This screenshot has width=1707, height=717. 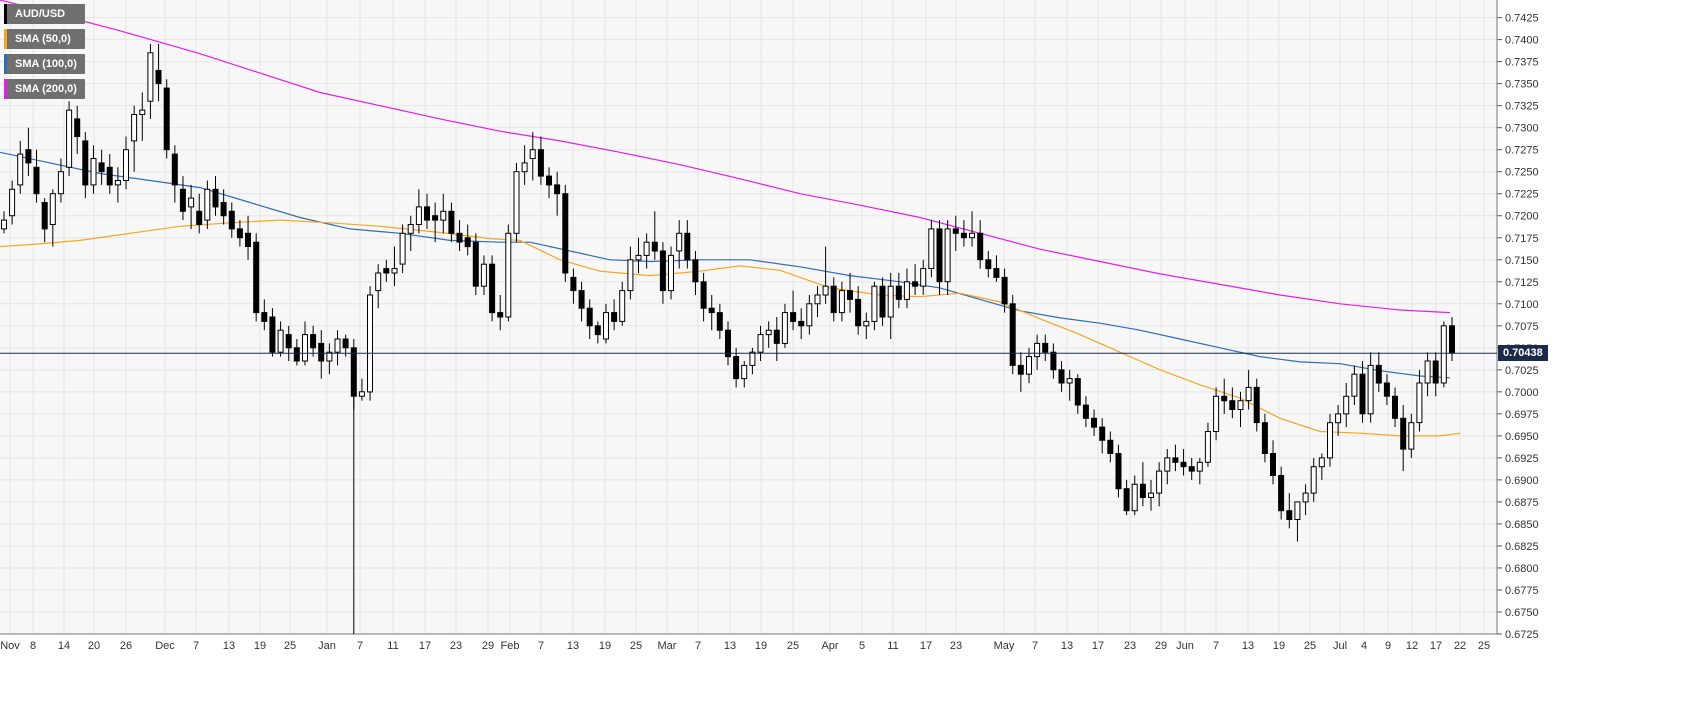 I want to click on legend-aud-usd: AUD/USD, so click(x=44, y=14).